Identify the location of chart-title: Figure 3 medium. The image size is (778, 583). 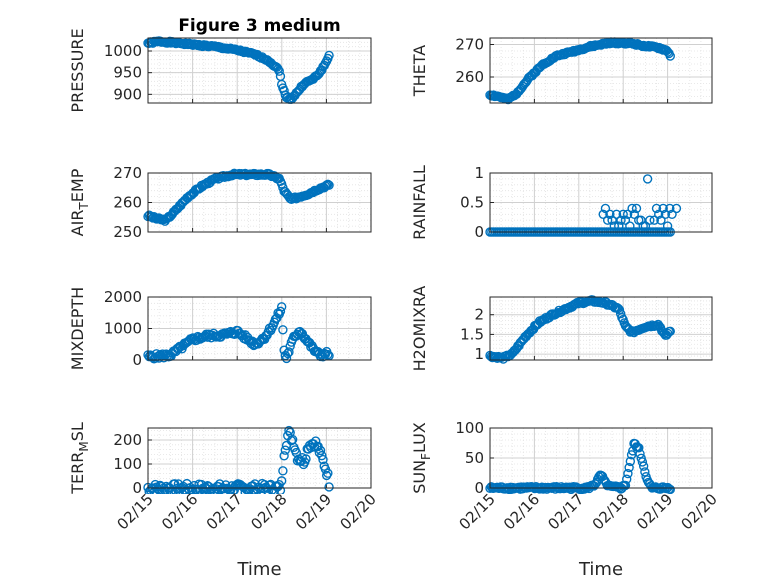
(259, 26).